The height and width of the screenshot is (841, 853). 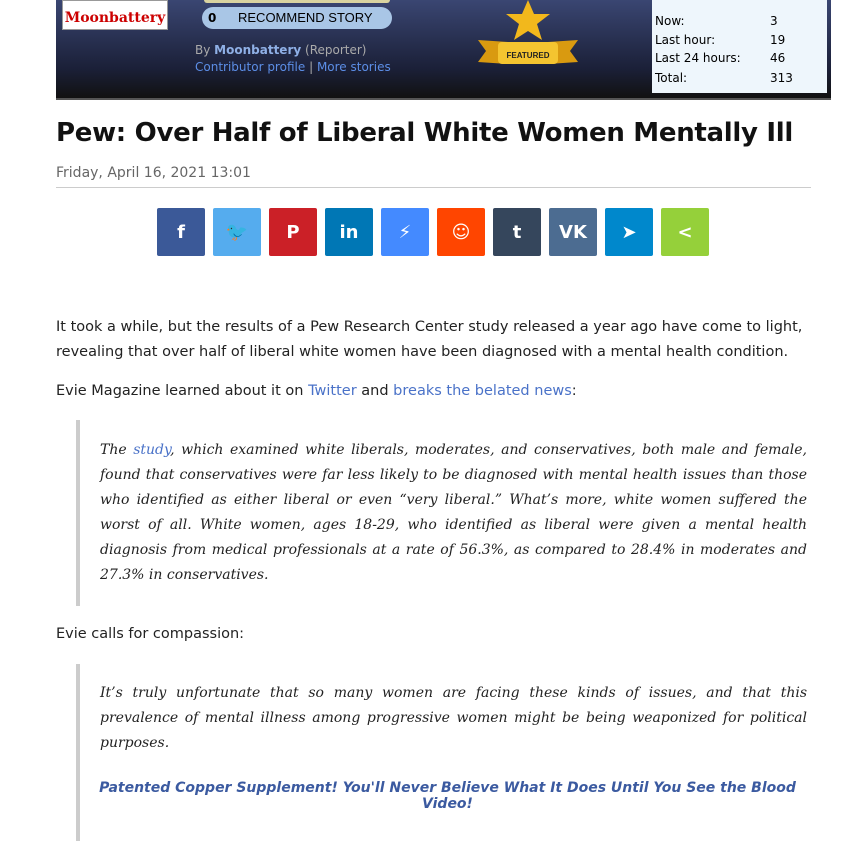 I want to click on vk-icon: VK, so click(x=573, y=232).